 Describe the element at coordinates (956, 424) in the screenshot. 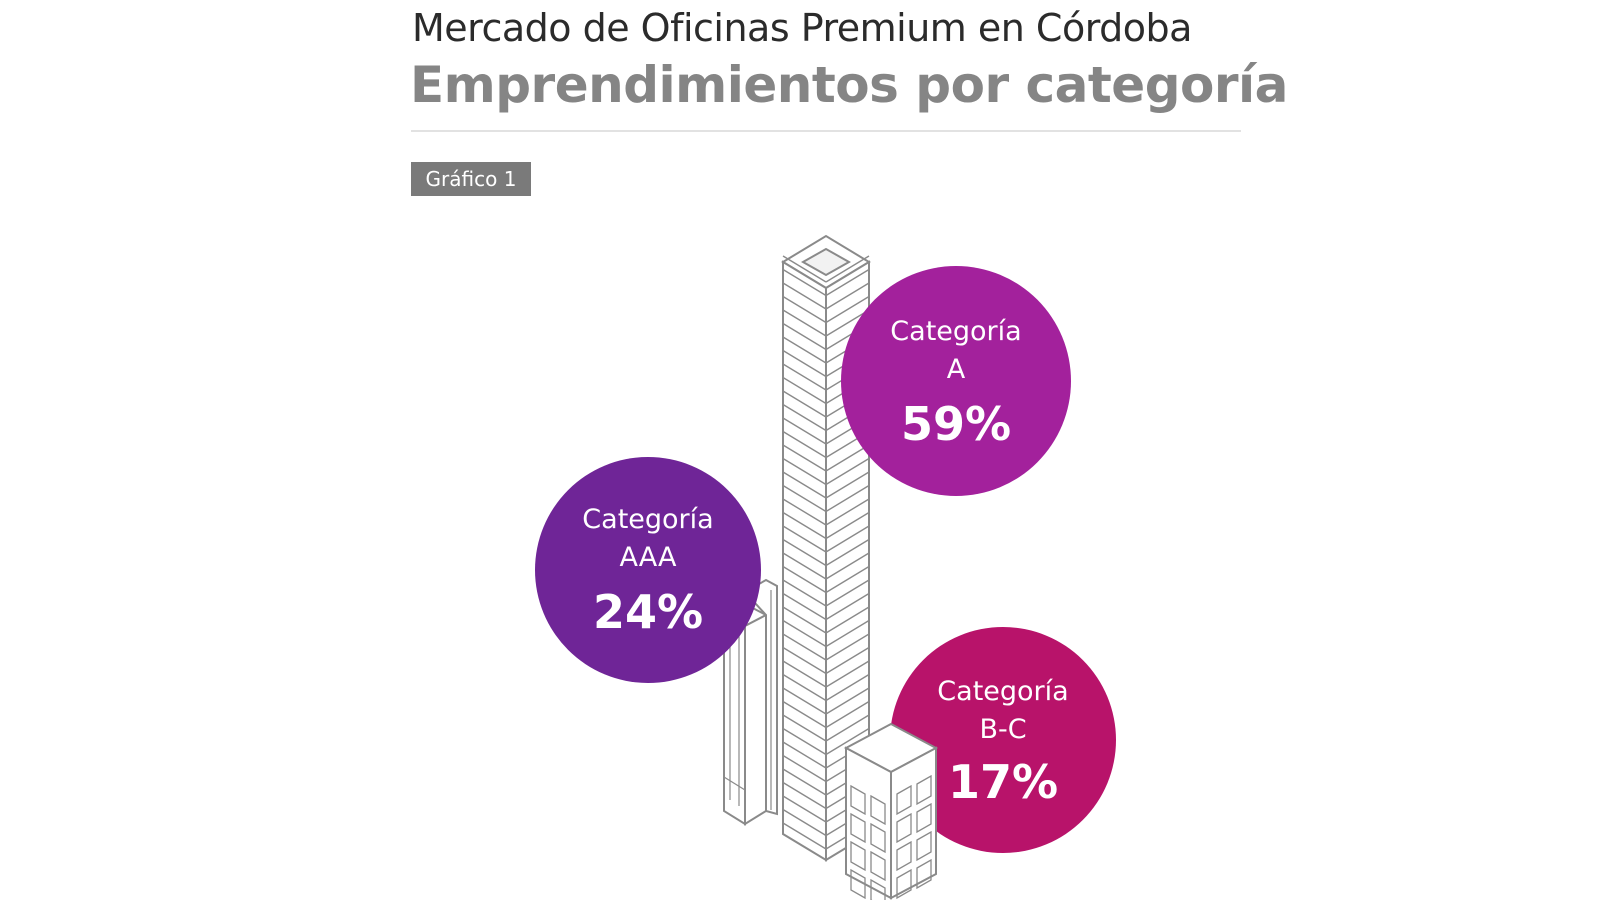

I see `label-category-a-value: 59%` at that location.